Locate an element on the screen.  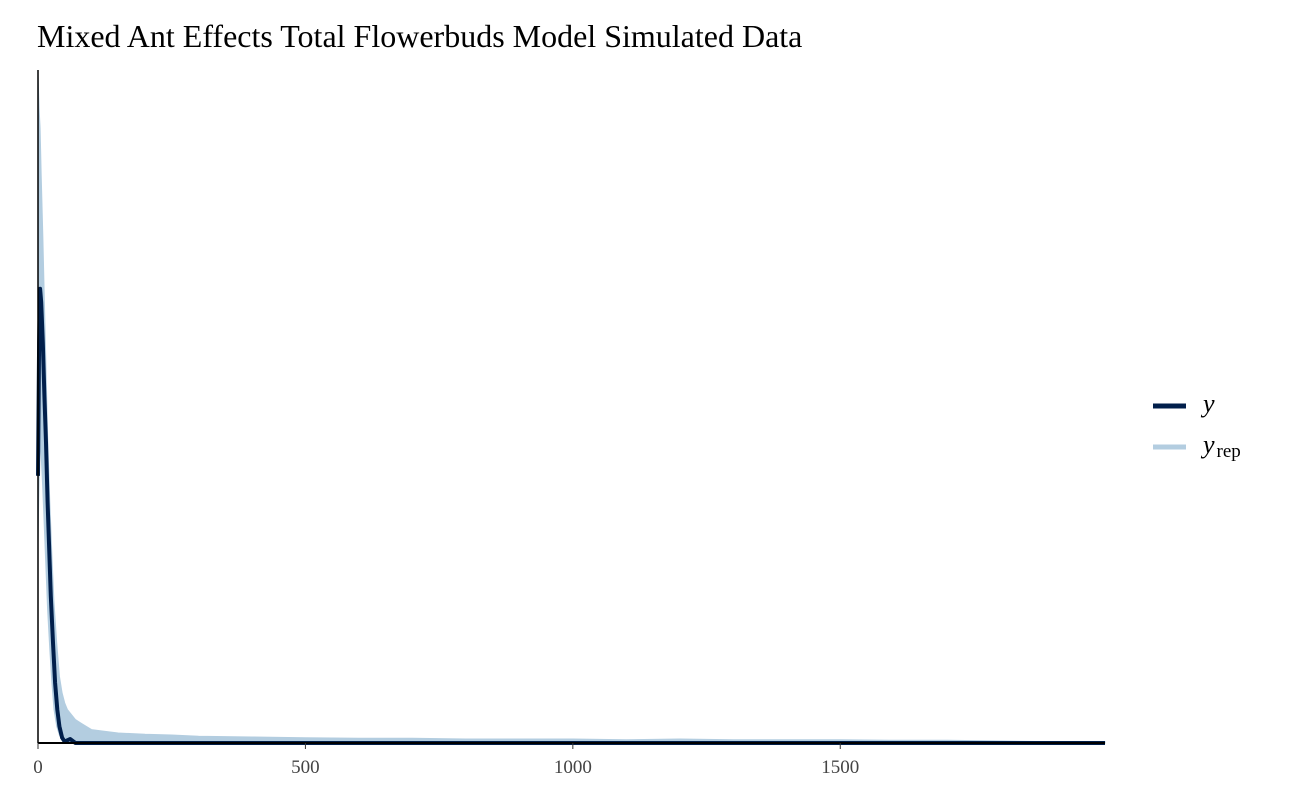
legend-label-yrep-base: y is located at coordinates (1207, 444).